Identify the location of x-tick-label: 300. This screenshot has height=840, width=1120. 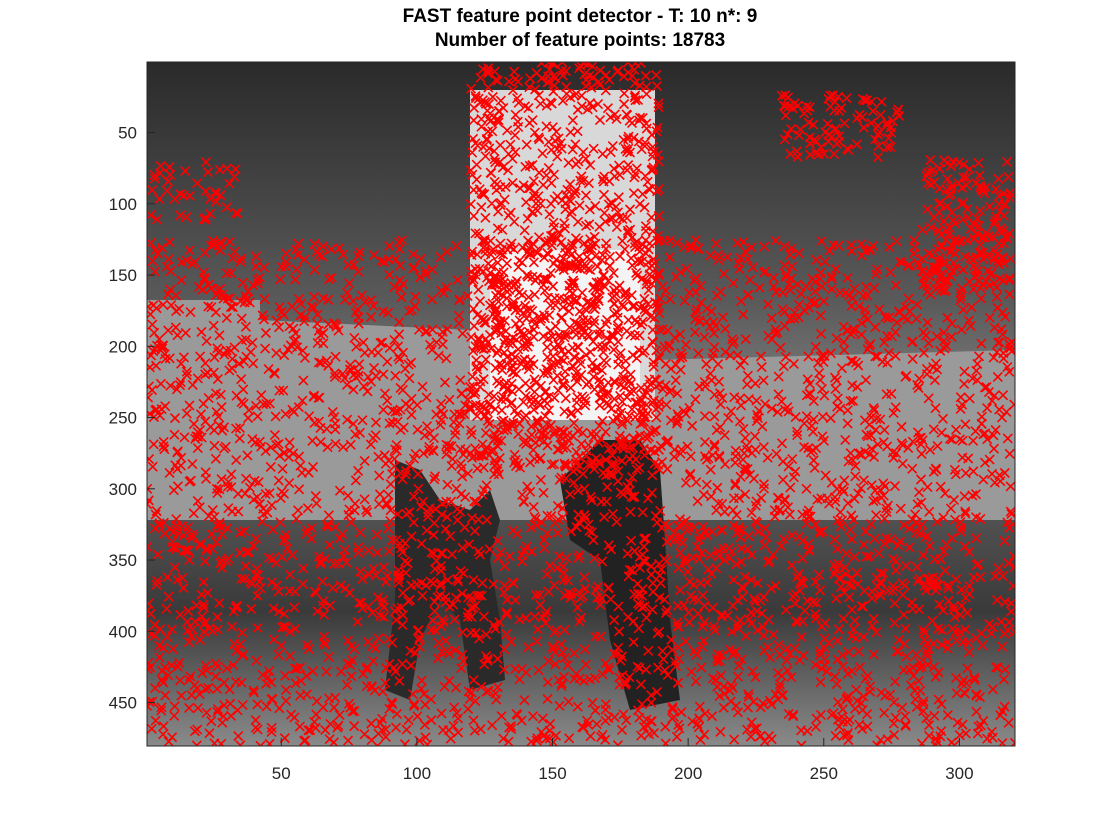
(959, 773).